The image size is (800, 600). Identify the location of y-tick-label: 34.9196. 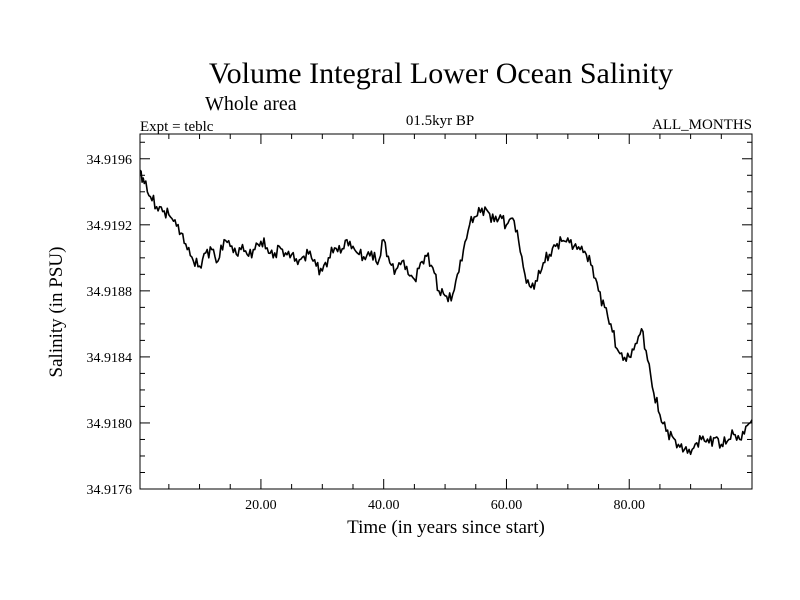
(110, 160).